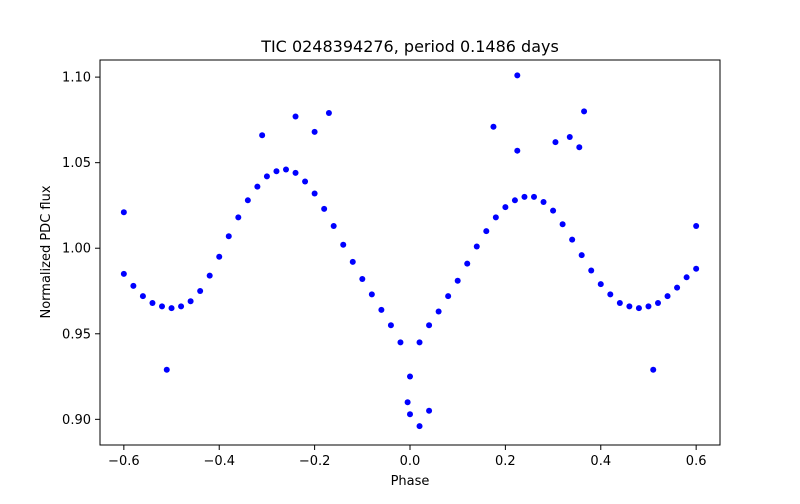 This screenshot has width=800, height=504. I want to click on x-tick-label: 0.2, so click(505, 461).